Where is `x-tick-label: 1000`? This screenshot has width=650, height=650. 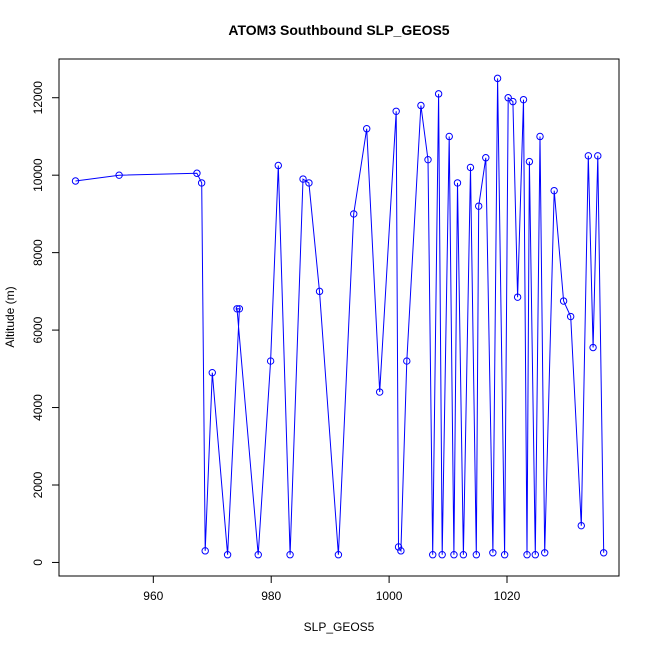 x-tick-label: 1000 is located at coordinates (389, 596).